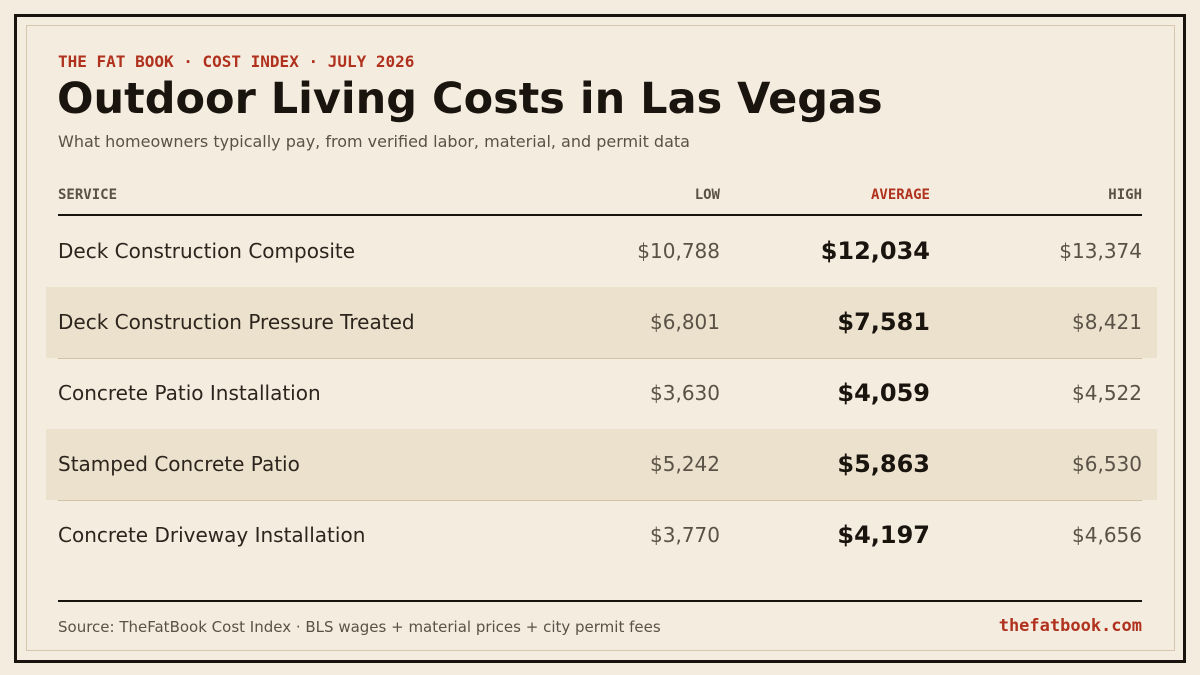 The height and width of the screenshot is (675, 1200). Describe the element at coordinates (900, 195) in the screenshot. I see `column-header: AVERAGE` at that location.